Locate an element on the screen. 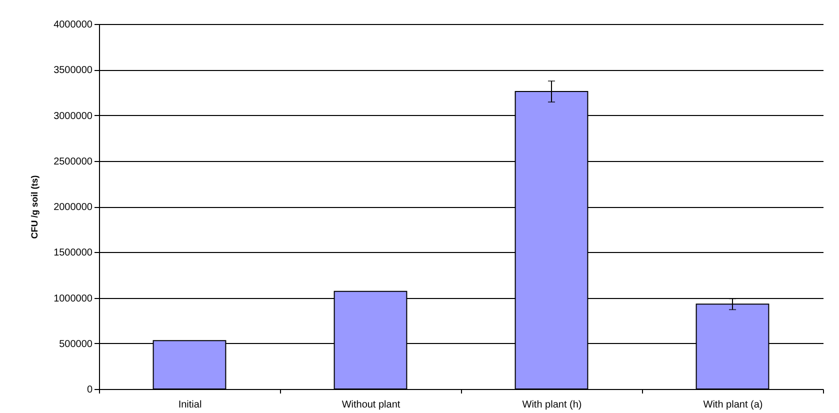 The width and height of the screenshot is (839, 413). y-tick-label: 2500000 is located at coordinates (73, 162).